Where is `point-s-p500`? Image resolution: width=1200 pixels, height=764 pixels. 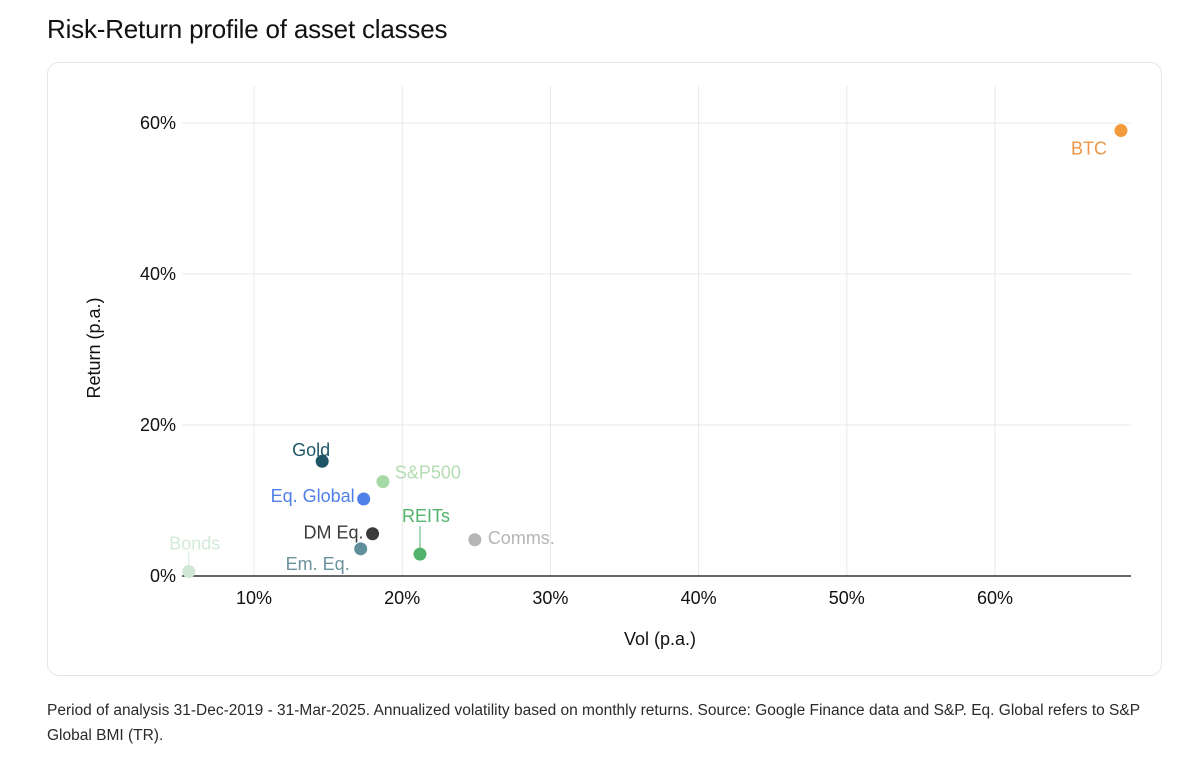
point-s-p500 is located at coordinates (383, 482).